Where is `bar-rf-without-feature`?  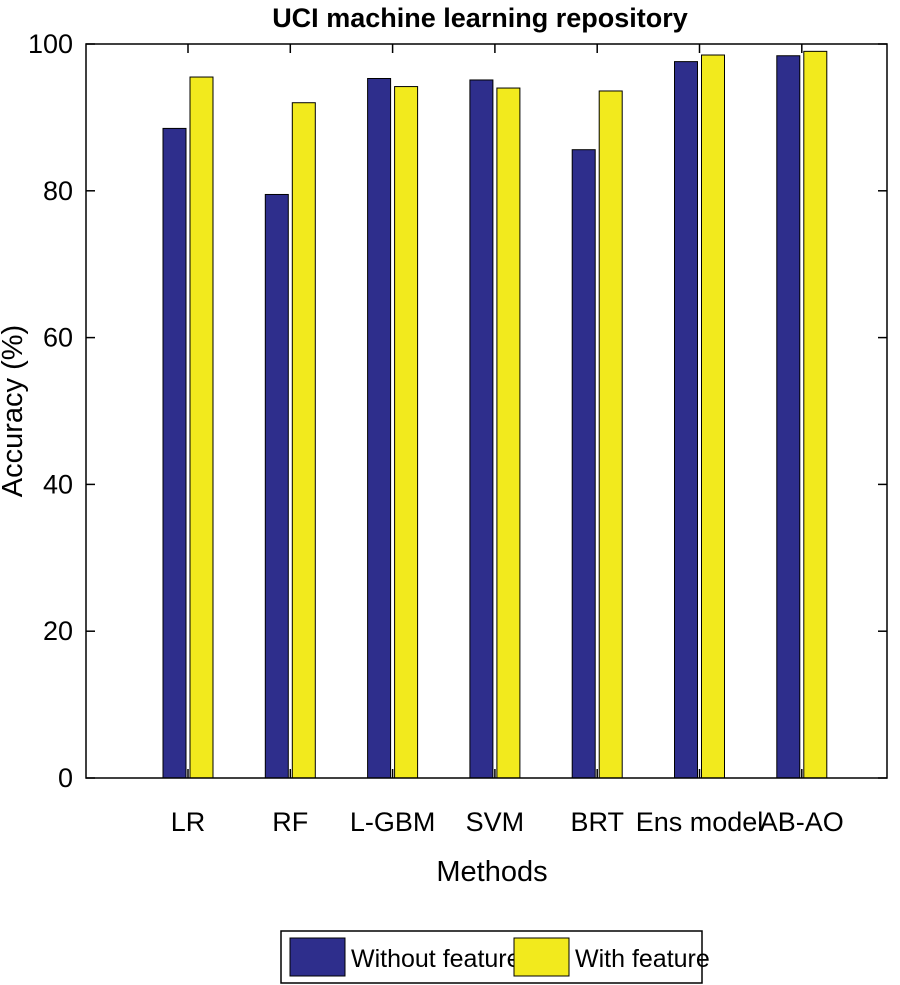 bar-rf-without-feature is located at coordinates (276, 486).